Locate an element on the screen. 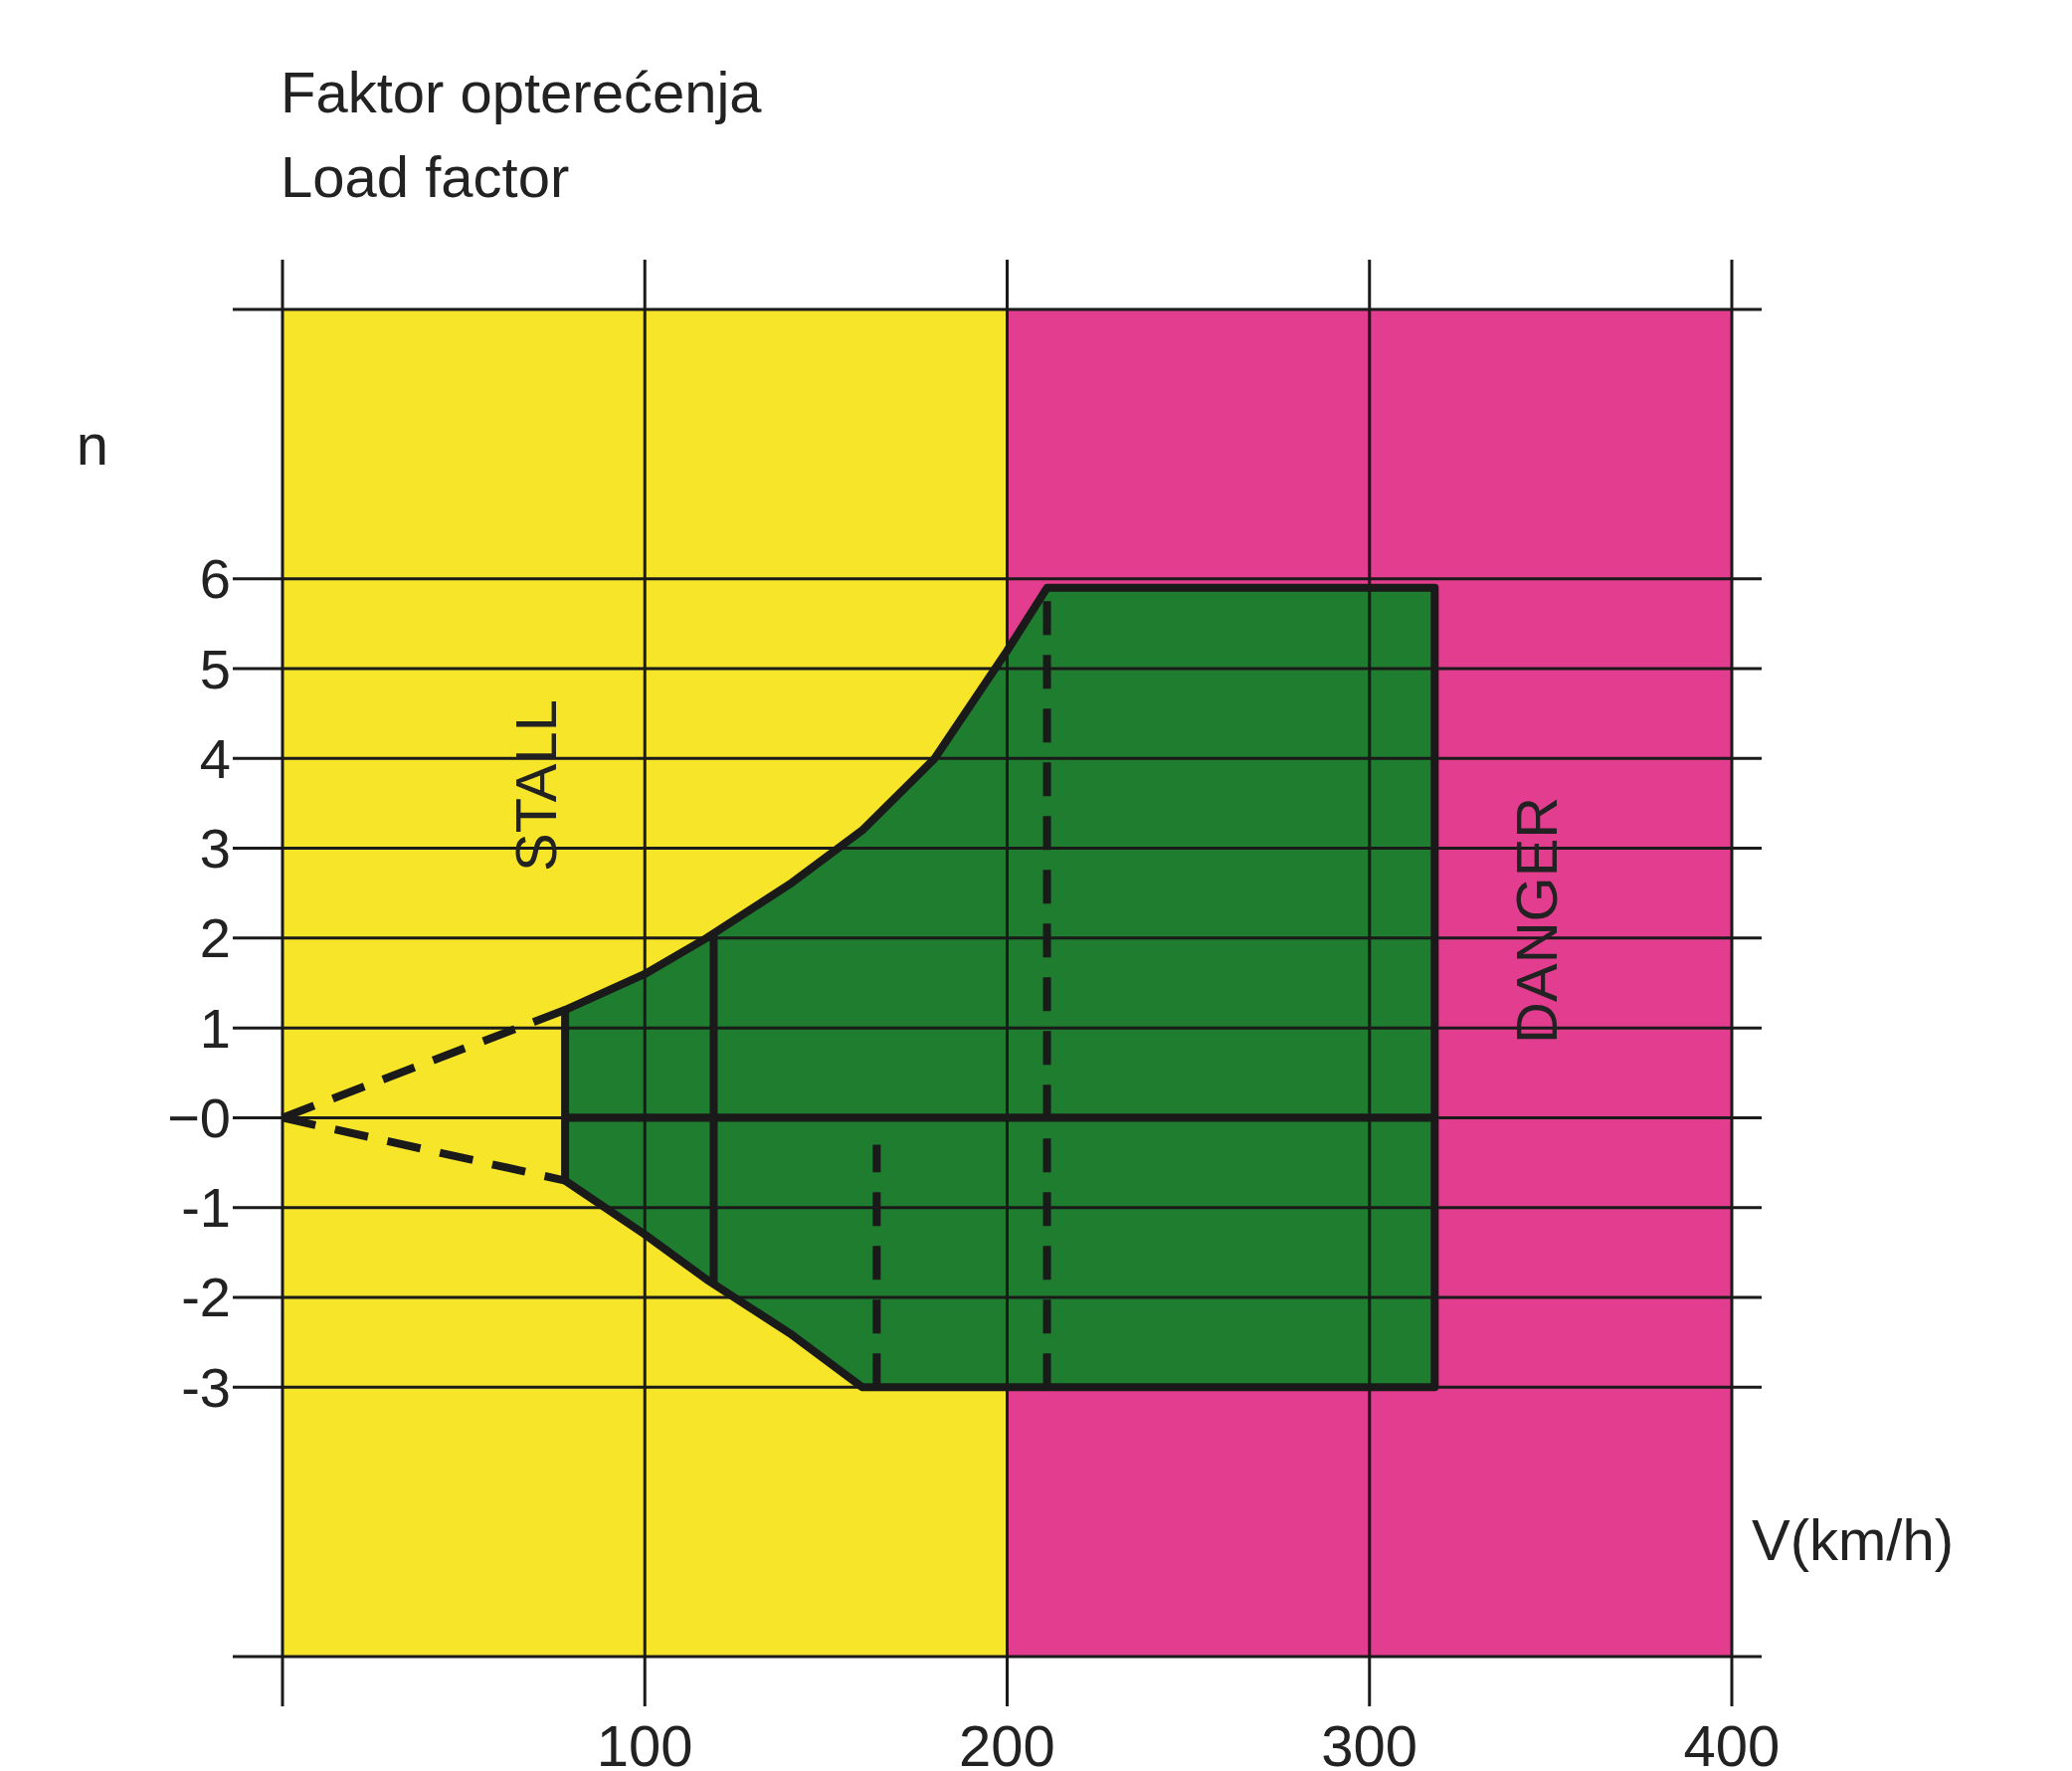 Image resolution: width=2072 pixels, height=1771 pixels. y-tick-label: -2 is located at coordinates (206, 1297).